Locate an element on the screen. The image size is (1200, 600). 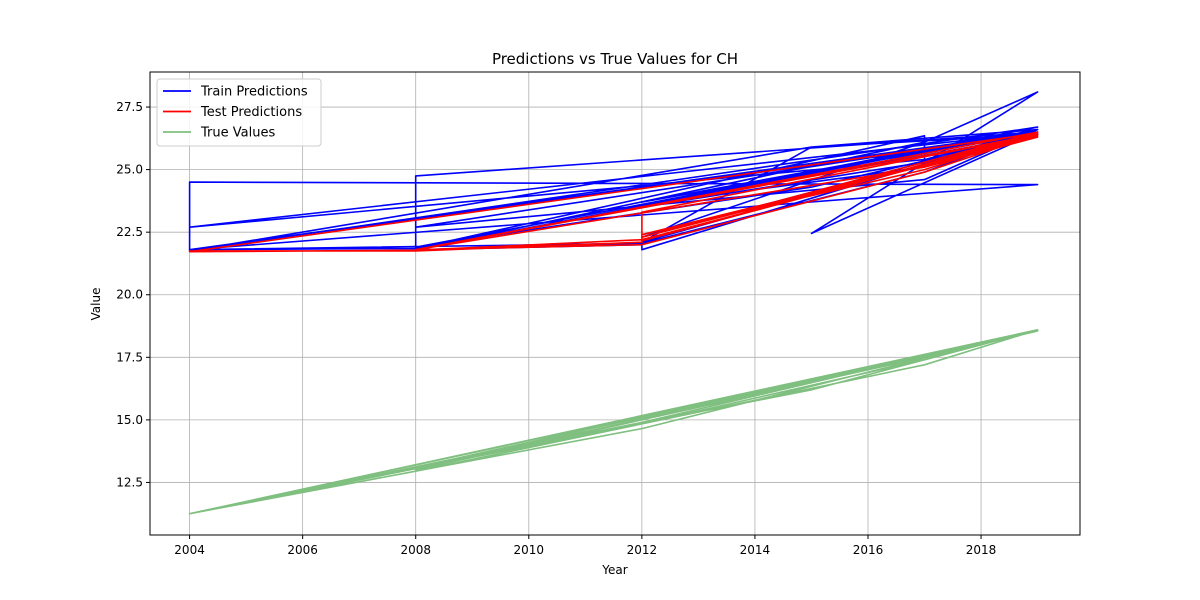
x-tick-label: 2016 is located at coordinates (868, 550).